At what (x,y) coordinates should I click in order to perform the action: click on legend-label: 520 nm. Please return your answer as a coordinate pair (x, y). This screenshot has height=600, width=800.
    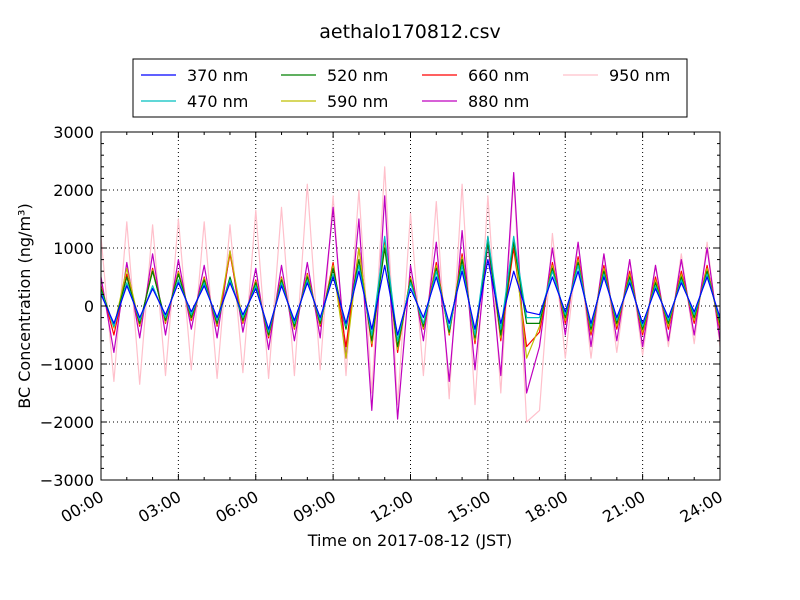
    Looking at the image, I should click on (357, 75).